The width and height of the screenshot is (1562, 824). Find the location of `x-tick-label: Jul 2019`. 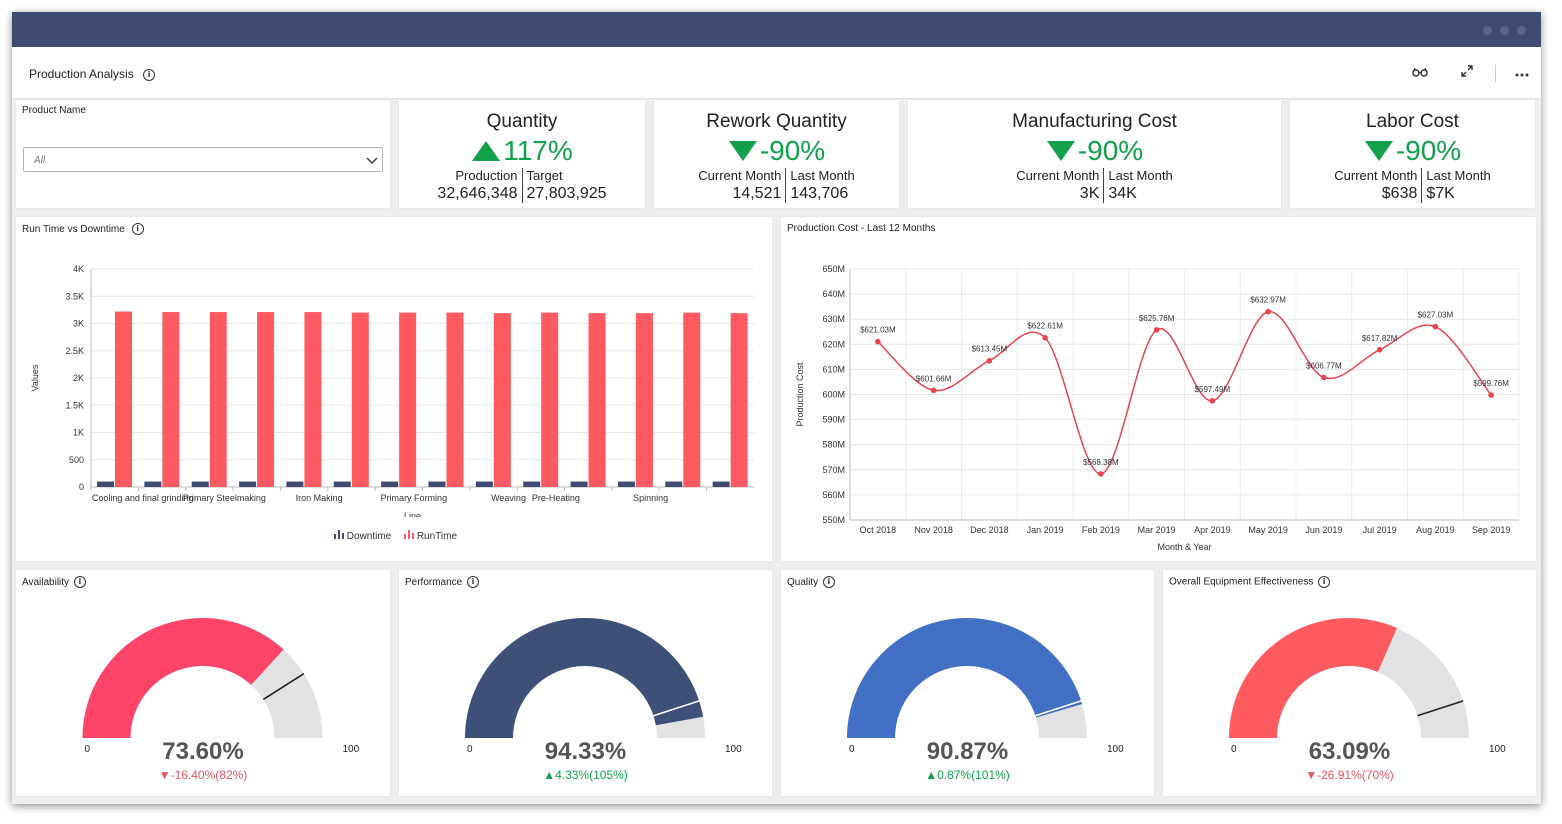

x-tick-label: Jul 2019 is located at coordinates (1380, 530).